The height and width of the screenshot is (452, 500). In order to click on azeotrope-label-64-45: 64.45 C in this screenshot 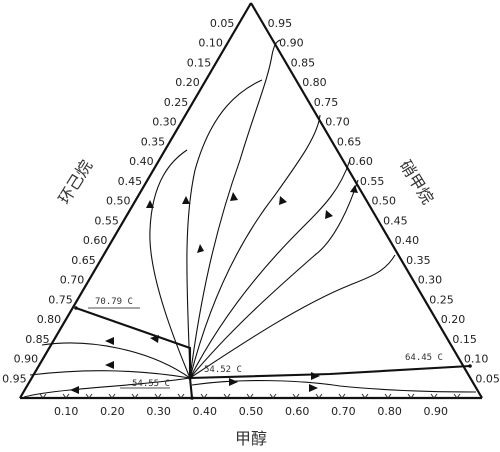, I will do `click(424, 358)`.